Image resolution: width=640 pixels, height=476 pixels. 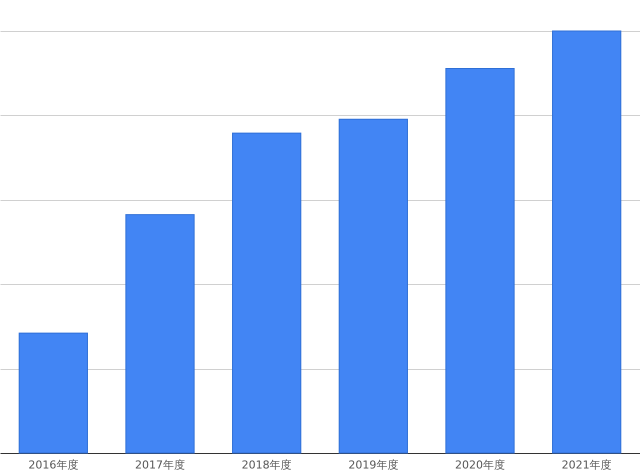 I want to click on x-tick-label: 2020年度, so click(x=480, y=465).